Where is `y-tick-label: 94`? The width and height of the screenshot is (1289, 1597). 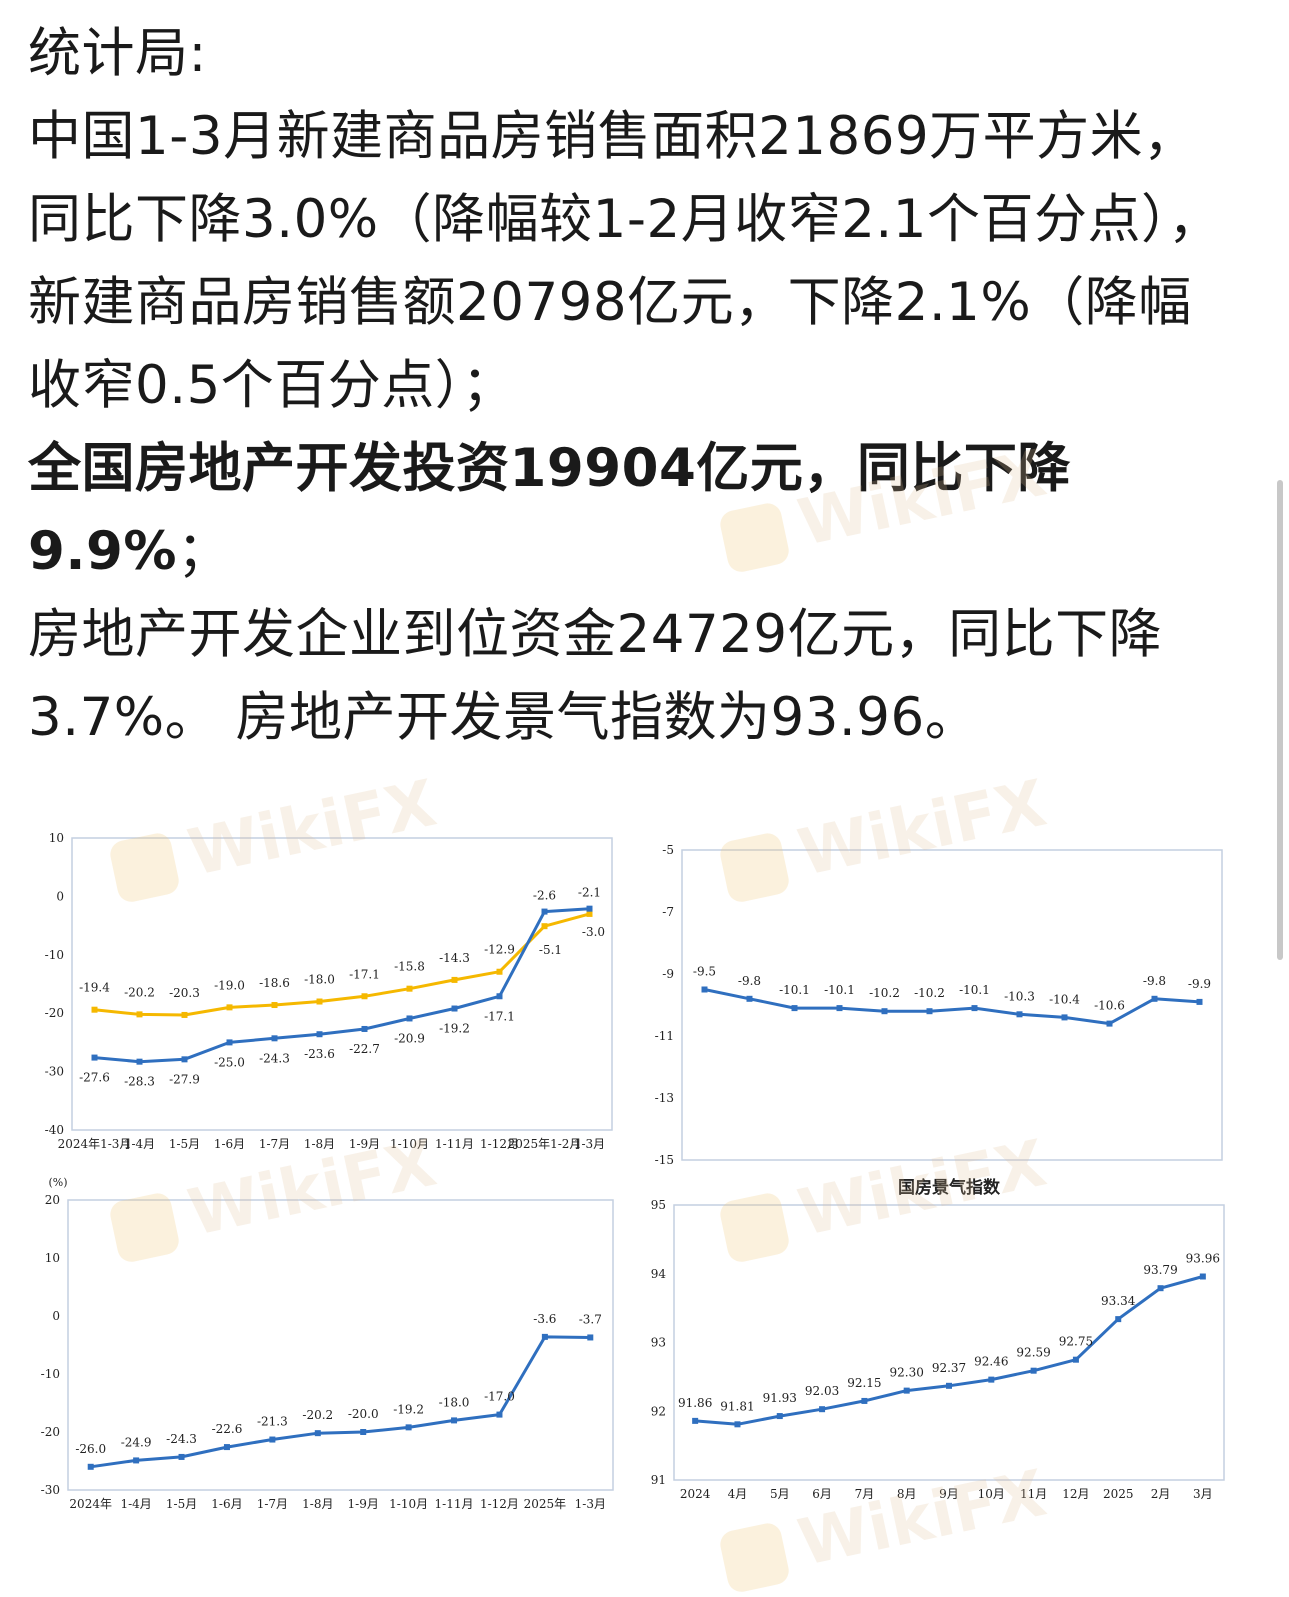
y-tick-label: 94 is located at coordinates (659, 1274).